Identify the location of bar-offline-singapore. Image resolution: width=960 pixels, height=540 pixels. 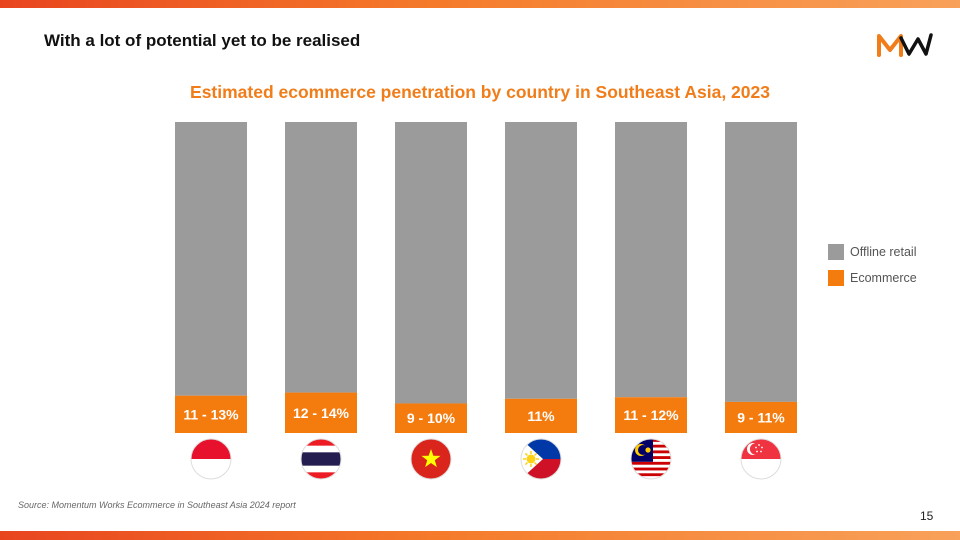
(761, 262).